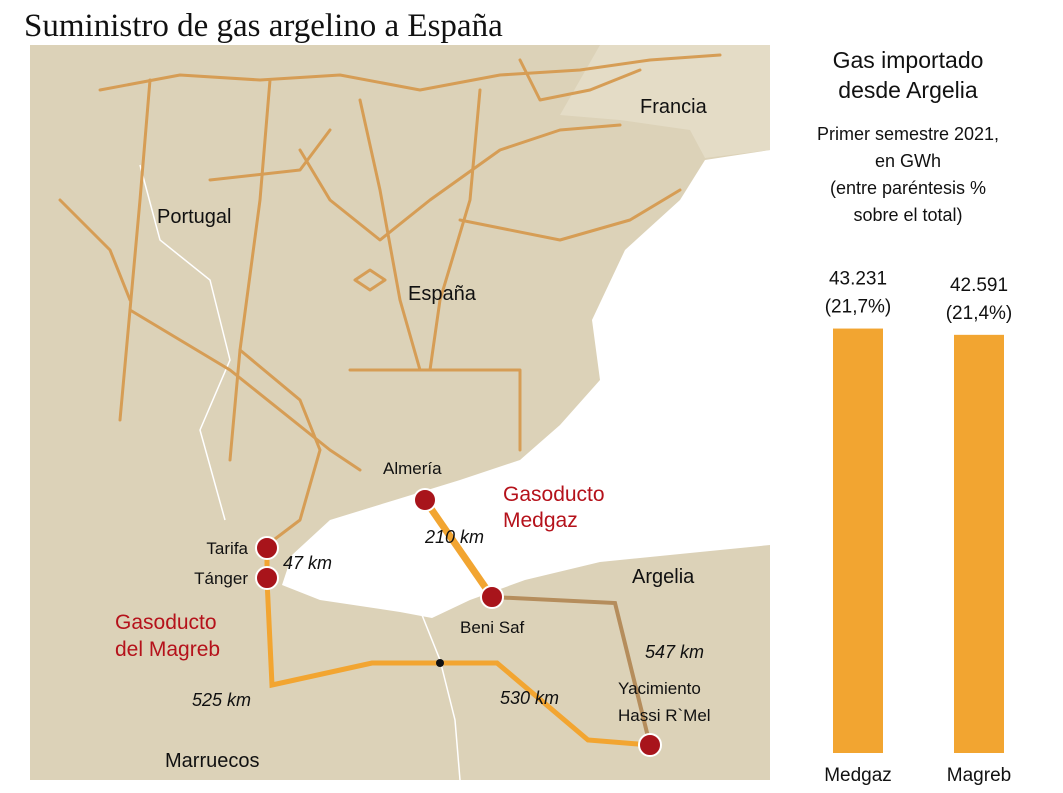 This screenshot has height=793, width=1063. What do you see at coordinates (674, 652) in the screenshot?
I see `distance-label: 547 km` at bounding box center [674, 652].